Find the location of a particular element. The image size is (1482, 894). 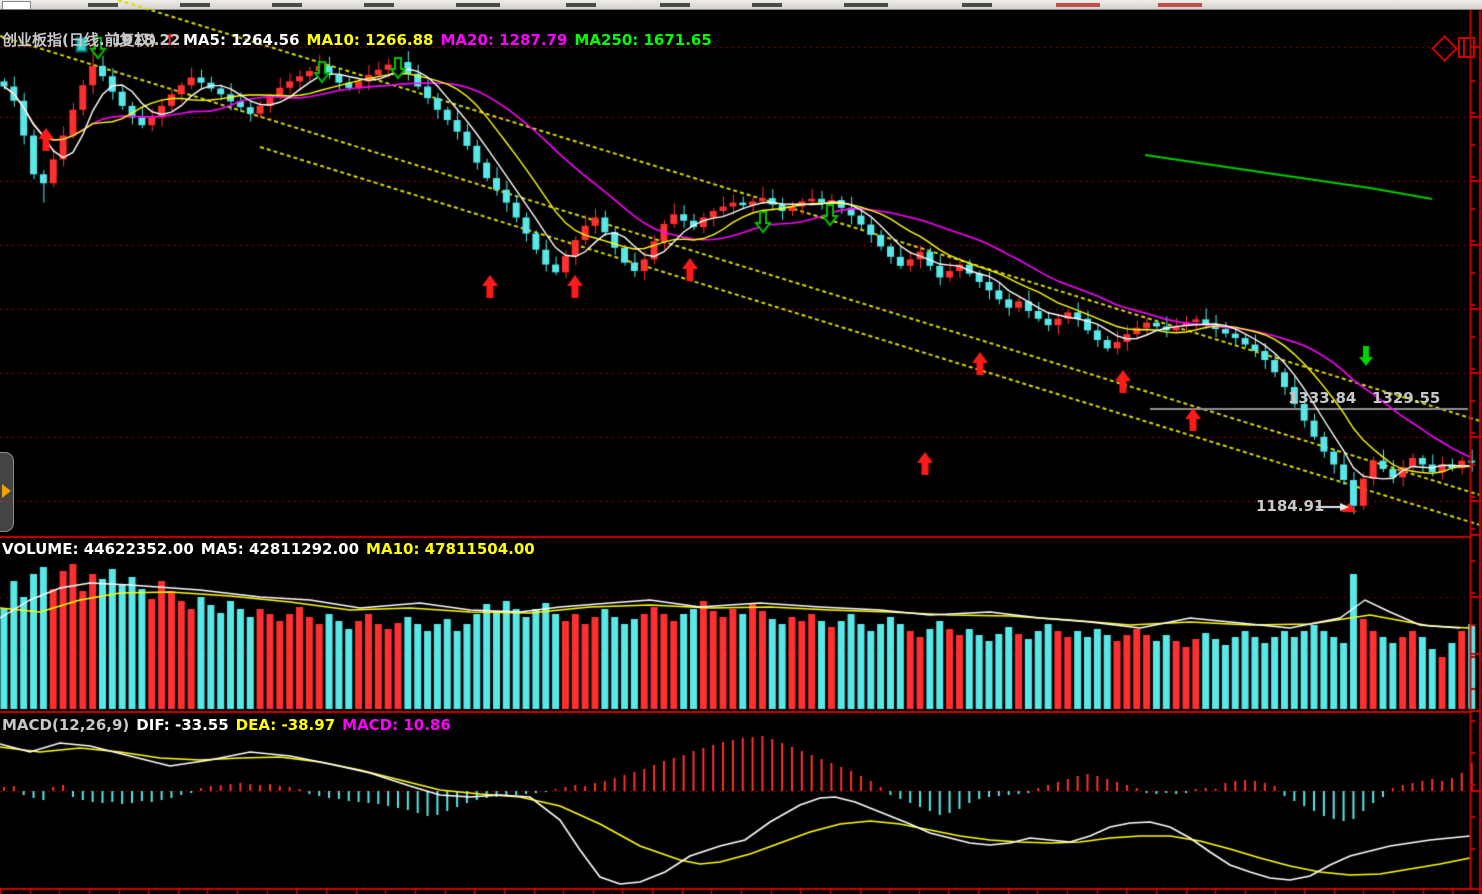

ma5-value: MA5: 1264.56 is located at coordinates (241, 40).